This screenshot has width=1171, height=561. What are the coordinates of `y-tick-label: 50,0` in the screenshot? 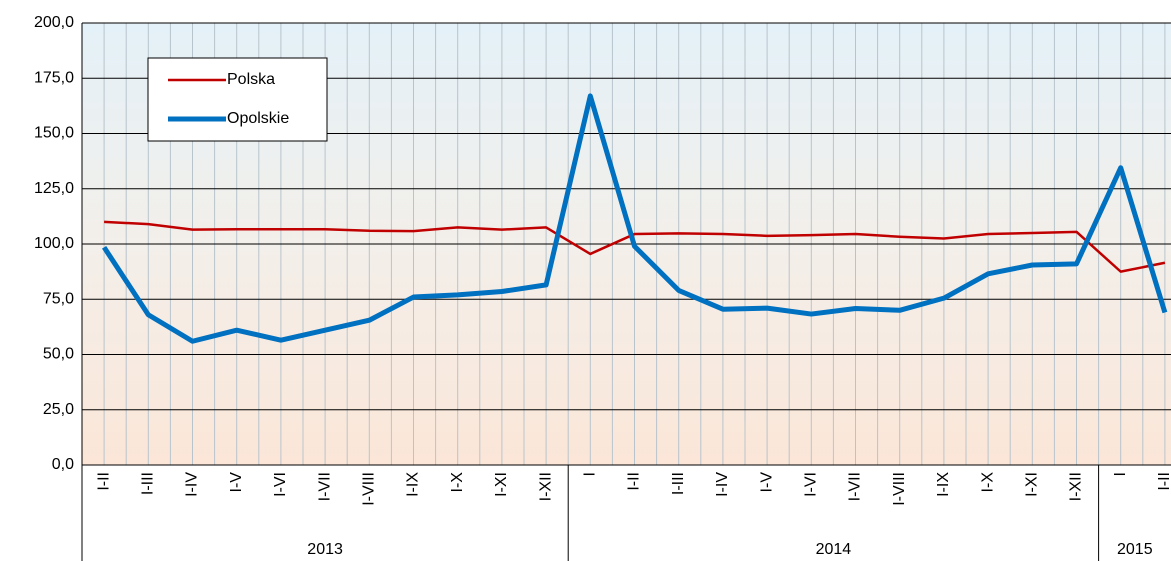 It's located at (58, 354).